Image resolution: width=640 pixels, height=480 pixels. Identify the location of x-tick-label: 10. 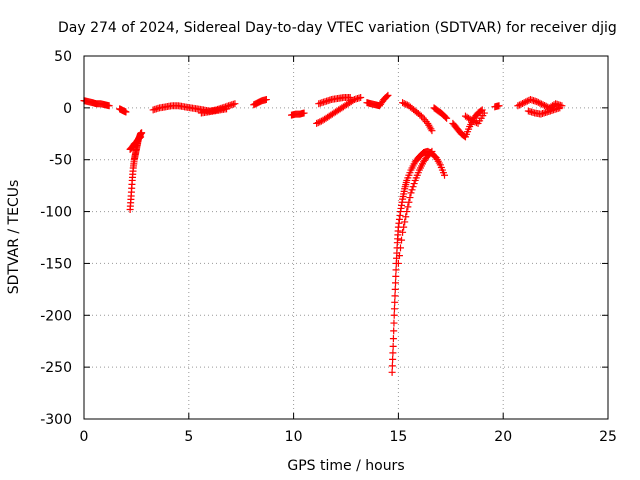
(294, 437).